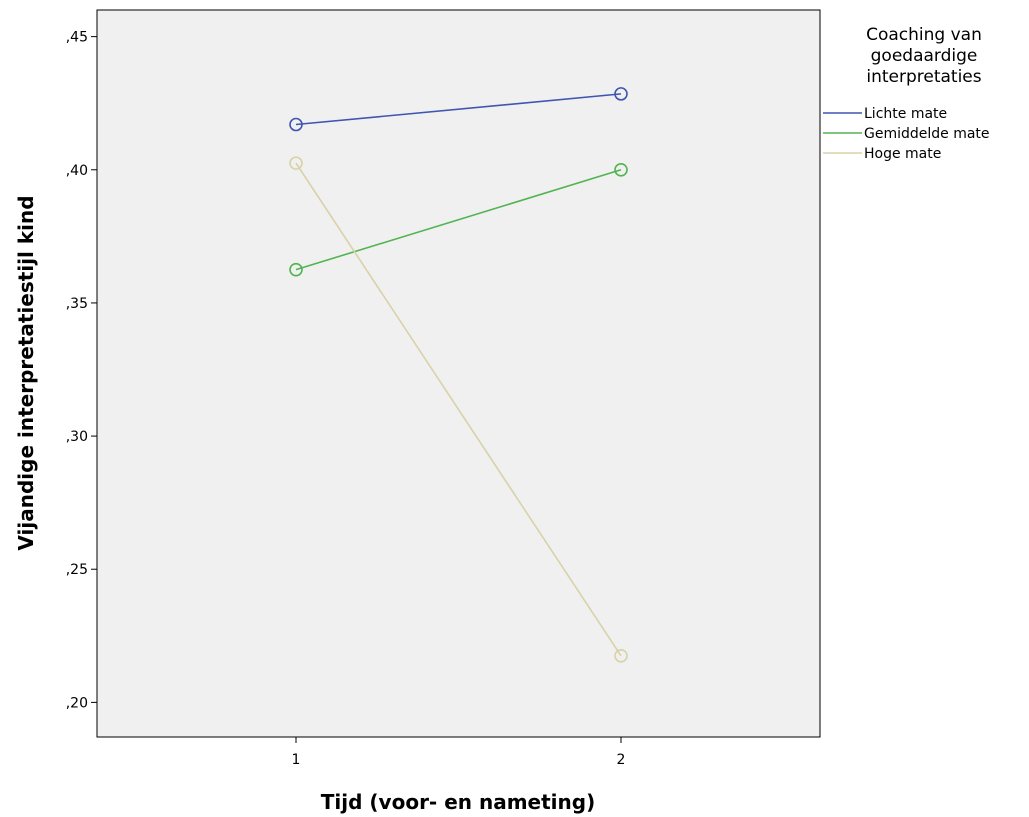  I want to click on y-tick-label: ,20, so click(77, 703).